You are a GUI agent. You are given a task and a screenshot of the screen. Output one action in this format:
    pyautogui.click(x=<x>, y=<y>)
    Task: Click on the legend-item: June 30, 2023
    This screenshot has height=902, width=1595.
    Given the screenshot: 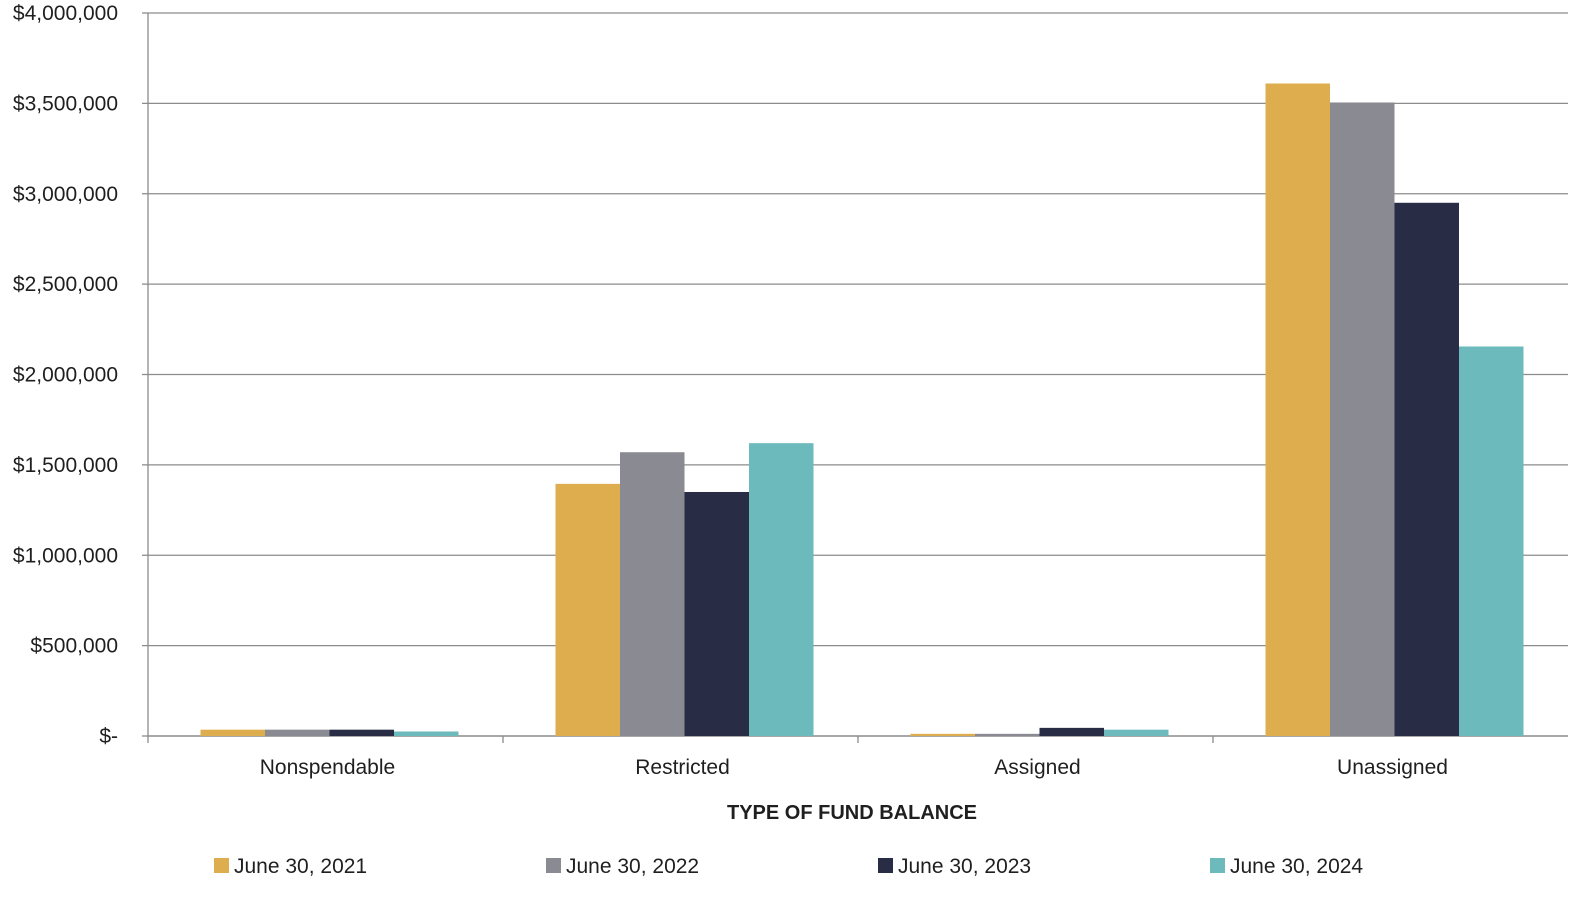 What is the action you would take?
    pyautogui.click(x=954, y=866)
    